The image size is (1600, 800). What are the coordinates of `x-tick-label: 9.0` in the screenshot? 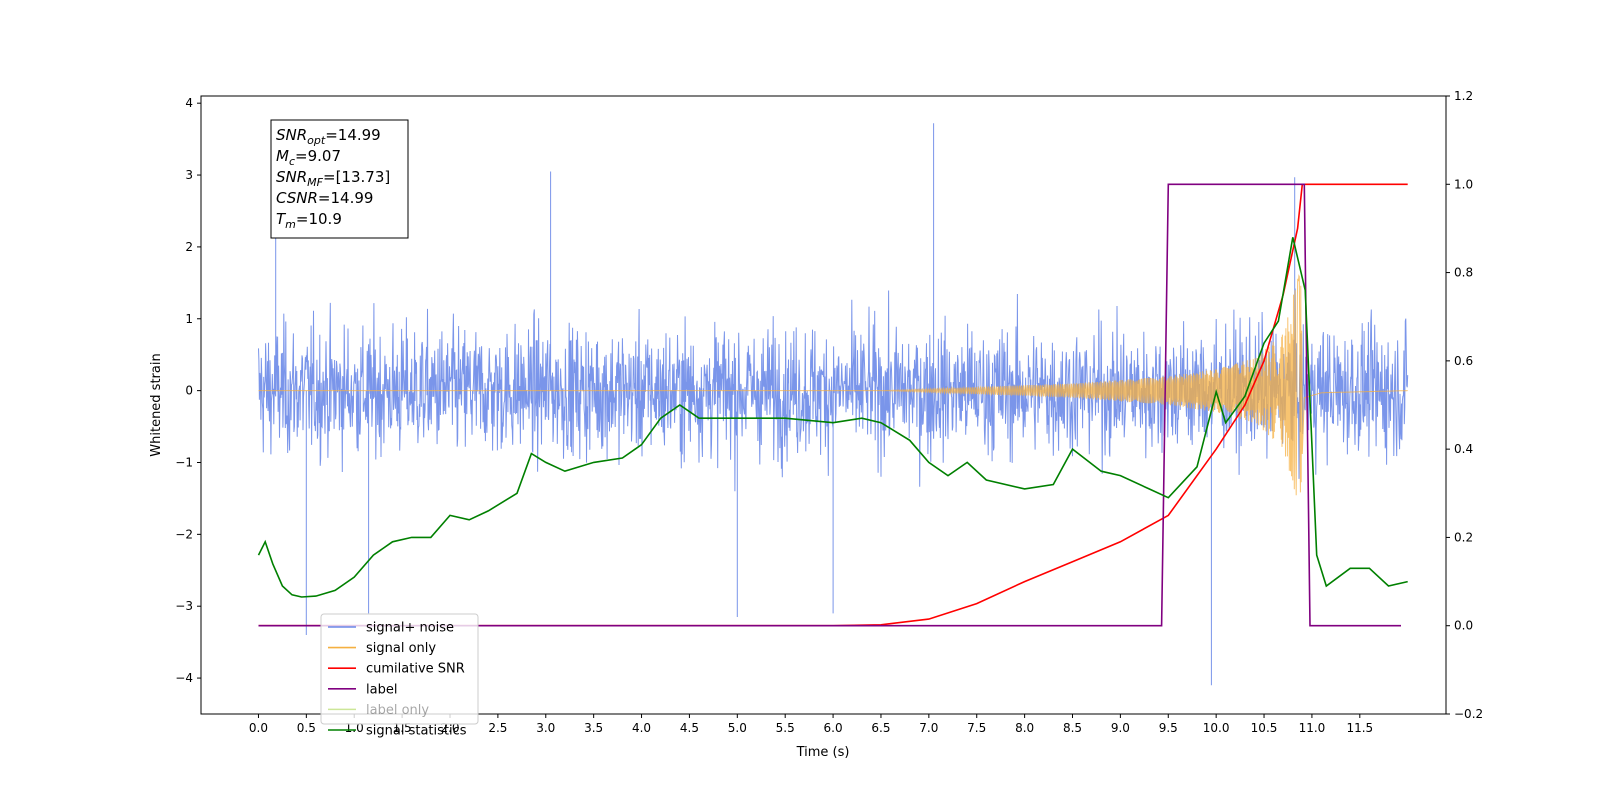 It's located at (1120, 728).